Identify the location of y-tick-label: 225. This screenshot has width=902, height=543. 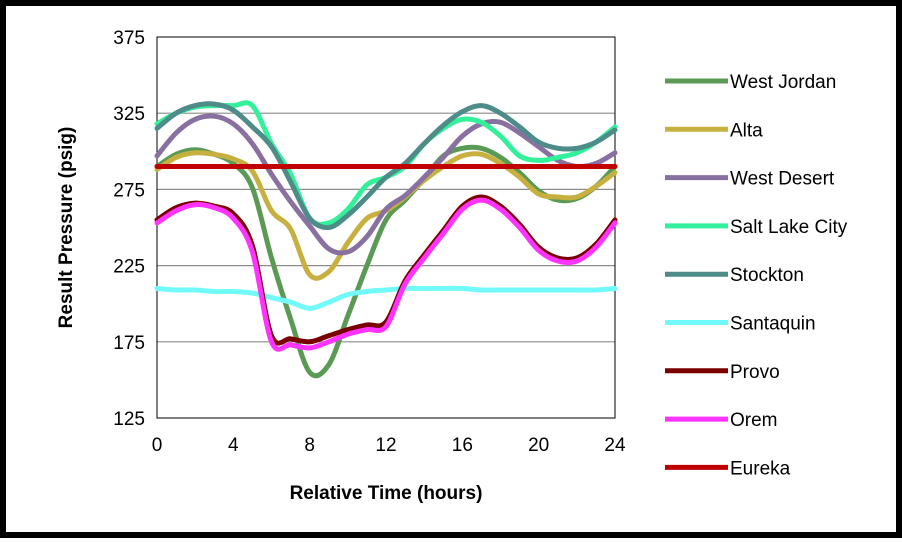
(129, 267).